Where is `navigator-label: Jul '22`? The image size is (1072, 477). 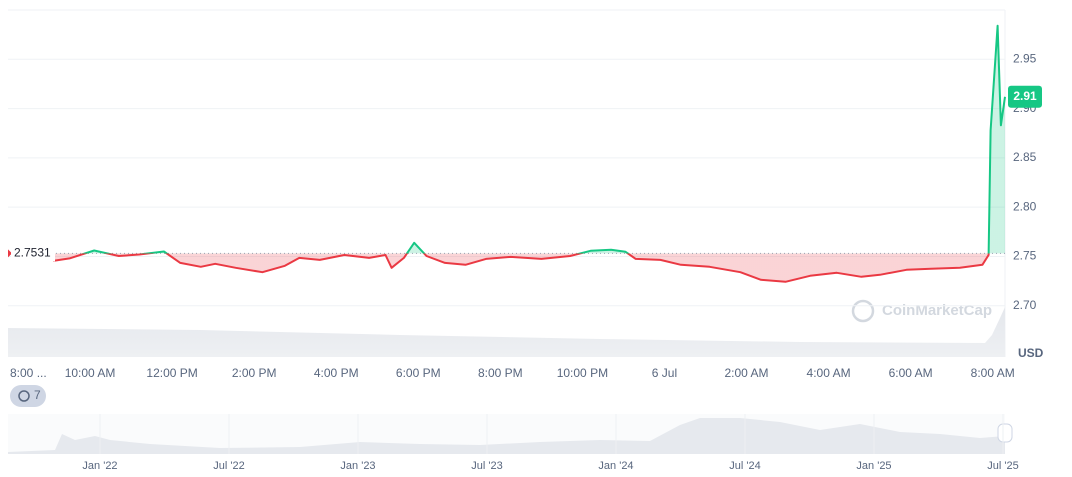
navigator-label: Jul '22 is located at coordinates (228, 466).